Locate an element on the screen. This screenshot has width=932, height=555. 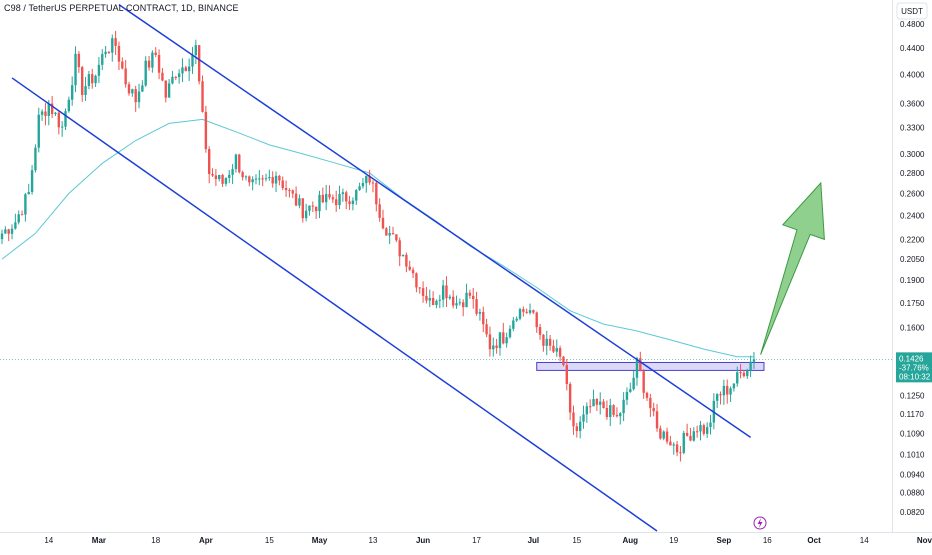
price-tick-label: 0.1090 is located at coordinates (912, 434).